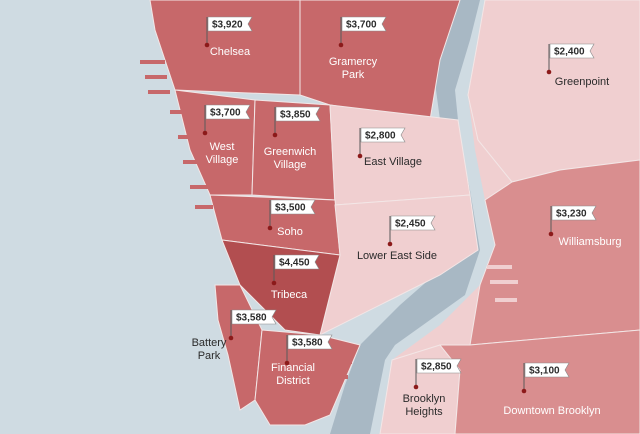  What do you see at coordinates (176, 134) in the screenshot?
I see `hudson-piers` at bounding box center [176, 134].